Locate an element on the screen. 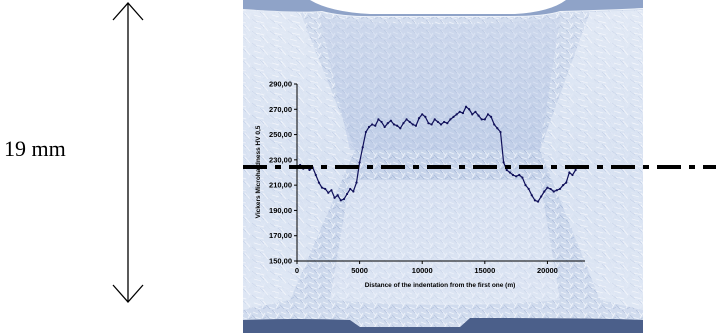 This screenshot has width=719, height=333. x-tick-label: 10000 is located at coordinates (422, 270).